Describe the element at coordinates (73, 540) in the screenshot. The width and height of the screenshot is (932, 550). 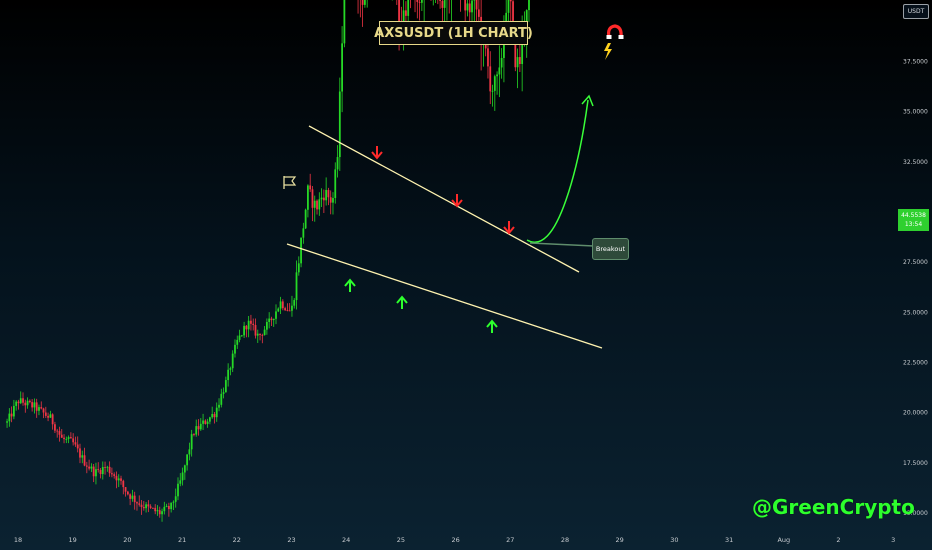
I see `x-tick-label: 19` at that location.